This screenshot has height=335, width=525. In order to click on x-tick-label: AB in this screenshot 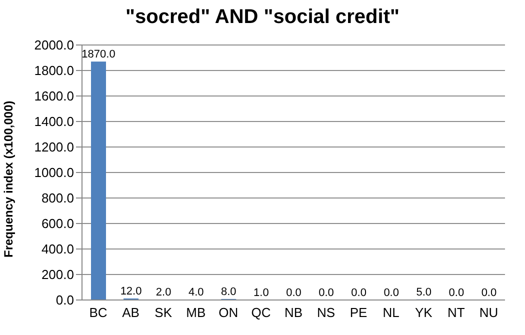, I will do `click(131, 312)`.